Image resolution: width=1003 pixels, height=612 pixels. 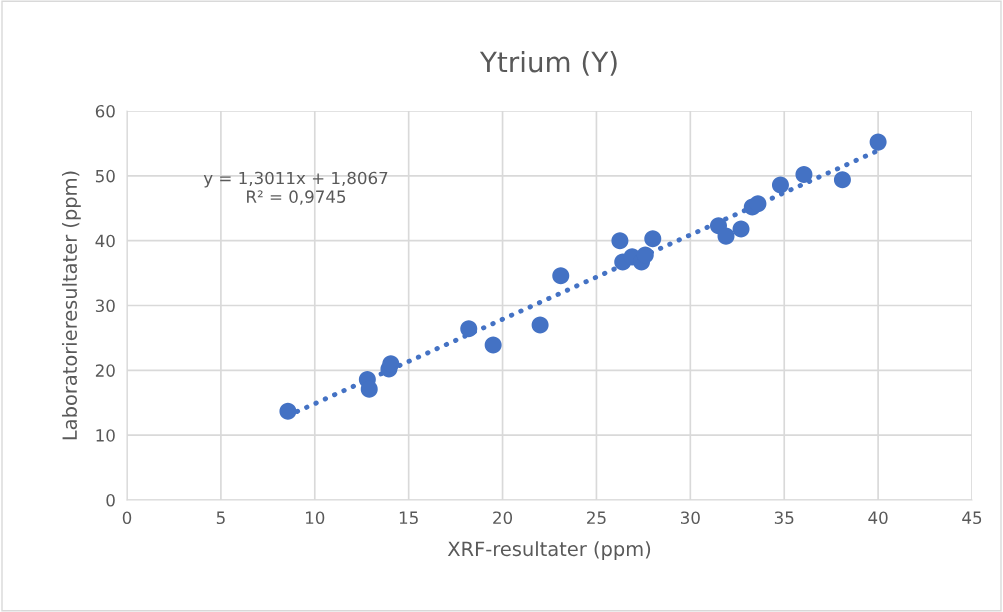 I want to click on x-tick-label: 30, so click(x=690, y=518).